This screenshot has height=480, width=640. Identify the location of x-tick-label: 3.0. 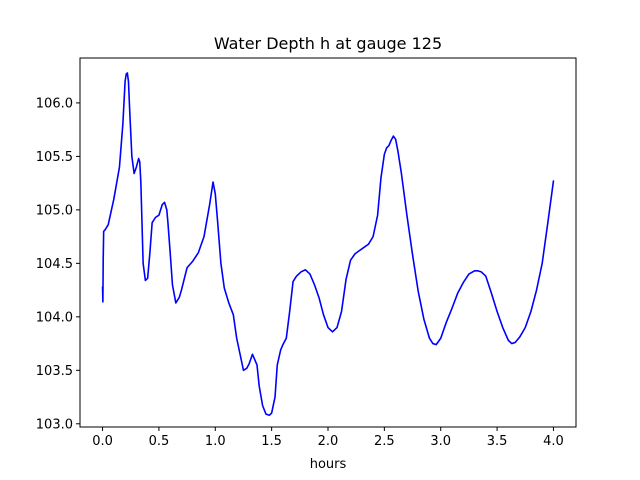
(440, 441).